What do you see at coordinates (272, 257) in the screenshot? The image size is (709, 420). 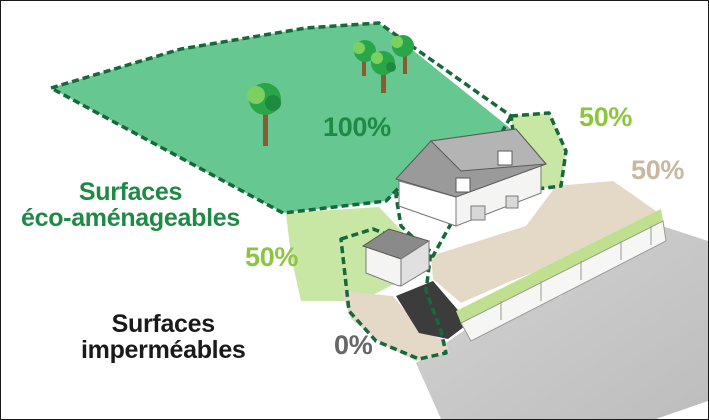 I see `percent-front-strip: 50%` at bounding box center [272, 257].